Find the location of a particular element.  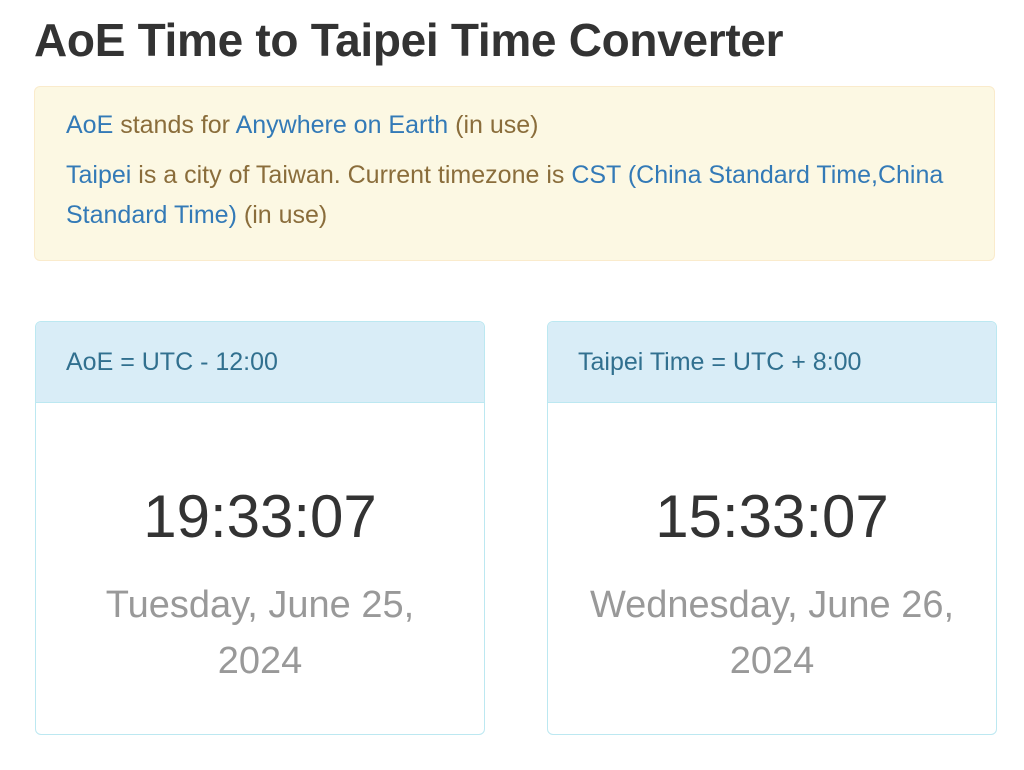

panel-body: 19:33:07 Tuesday, June 25, 2024 is located at coordinates (260, 588).